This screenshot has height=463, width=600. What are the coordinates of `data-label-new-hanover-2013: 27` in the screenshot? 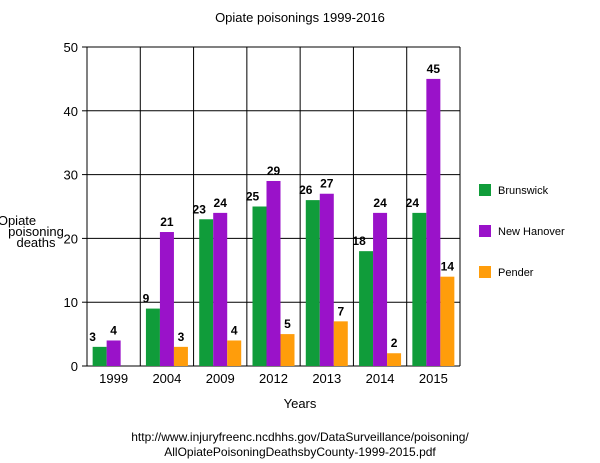 It's located at (327, 184).